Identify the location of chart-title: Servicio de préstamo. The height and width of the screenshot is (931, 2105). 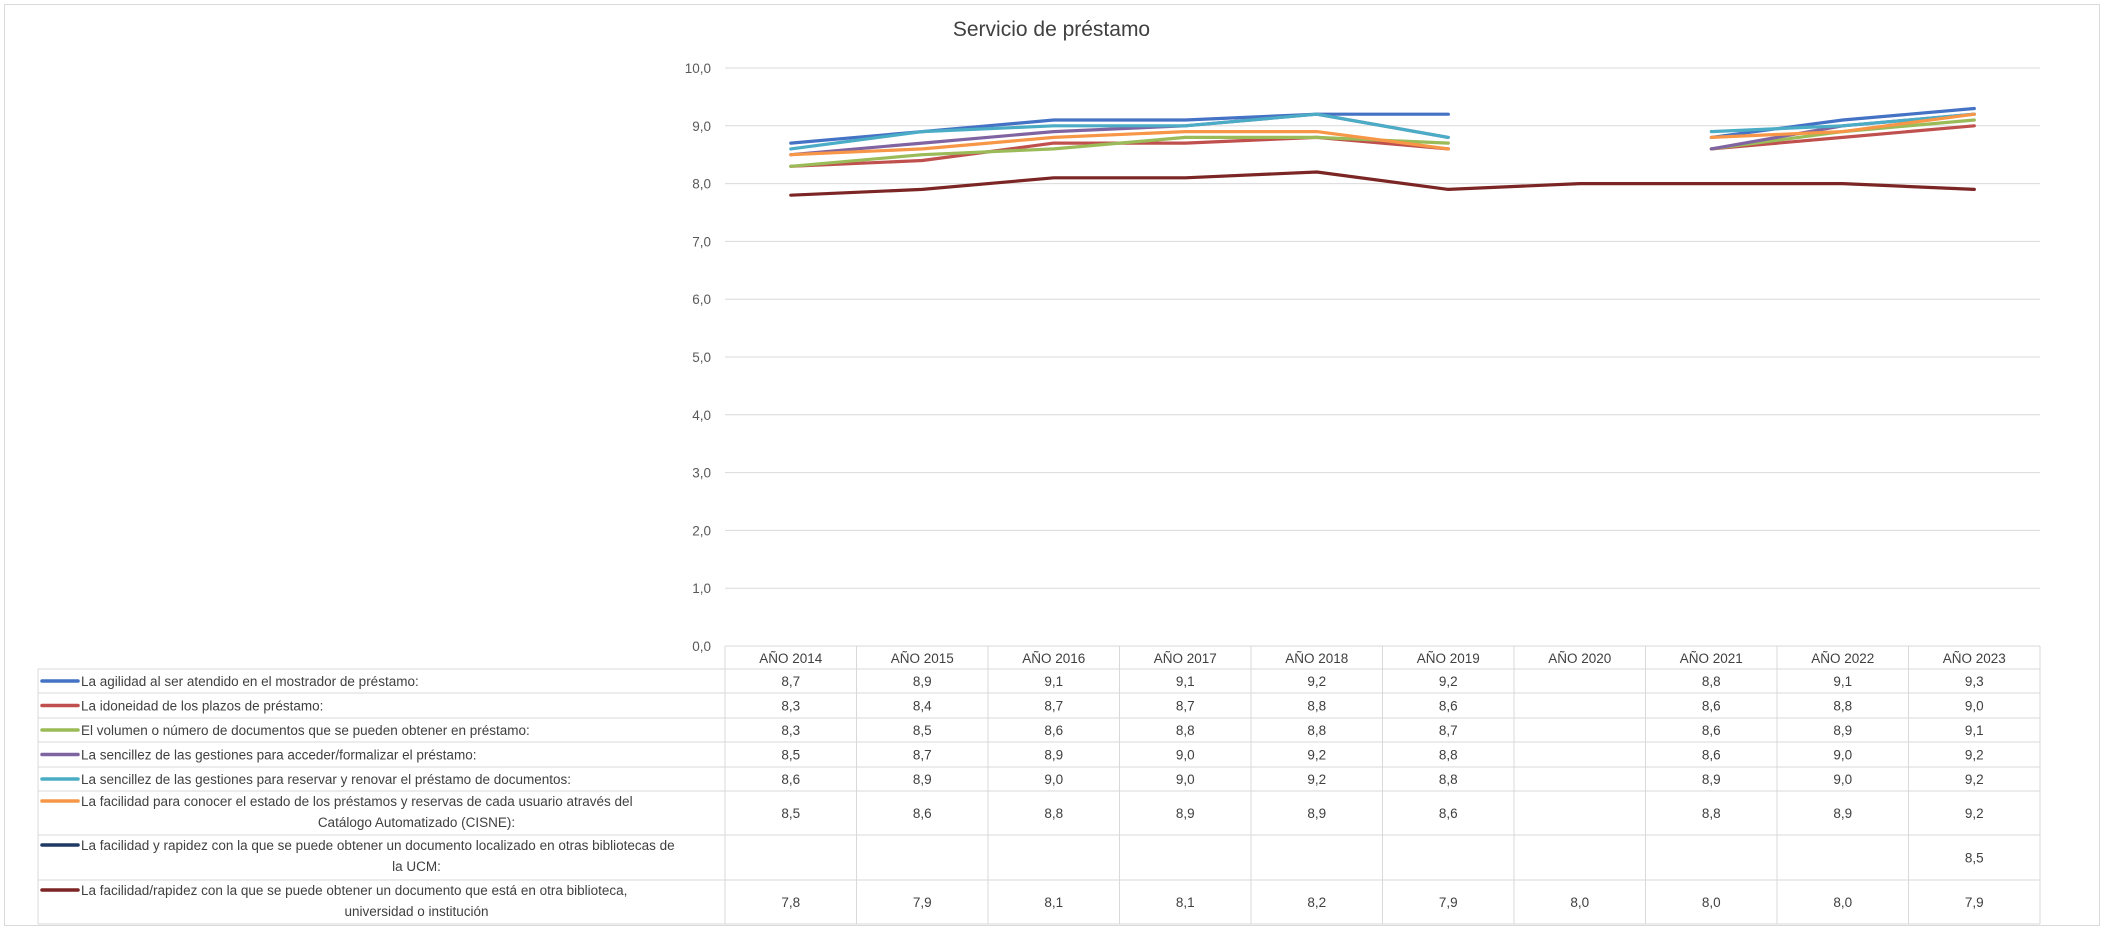
(1052, 30).